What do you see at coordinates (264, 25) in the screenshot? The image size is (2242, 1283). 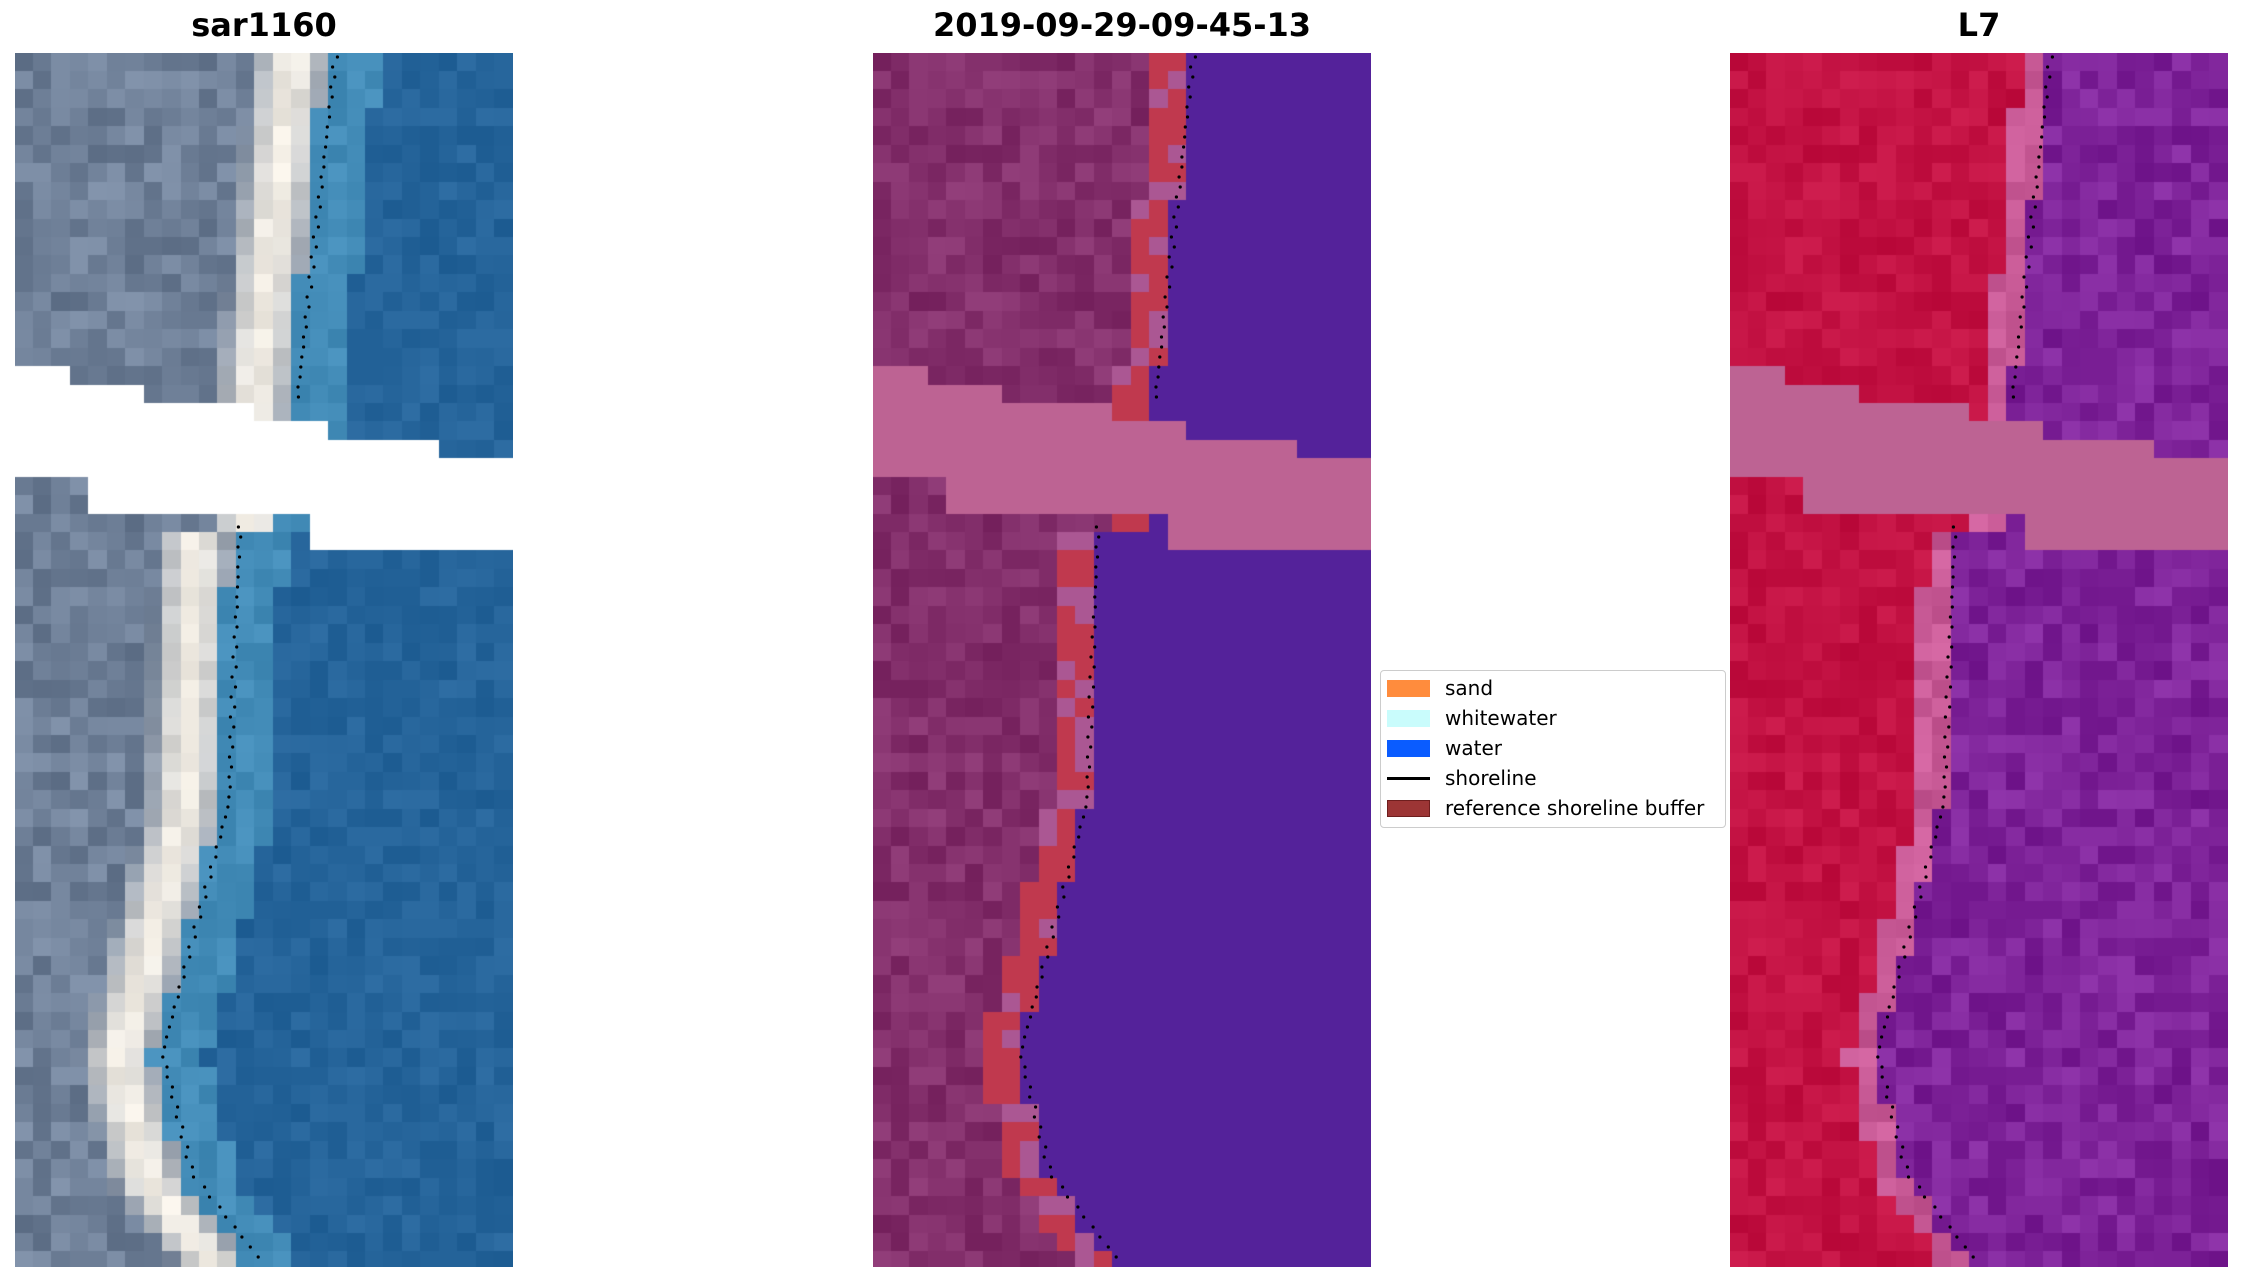 I see `panel-title-rgb: sar1160` at bounding box center [264, 25].